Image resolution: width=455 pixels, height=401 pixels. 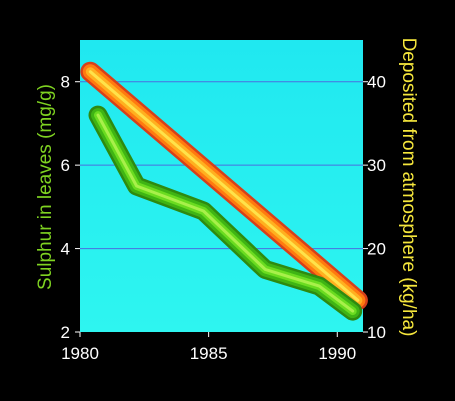 I want to click on left-tick-label: 6, so click(x=65, y=165).